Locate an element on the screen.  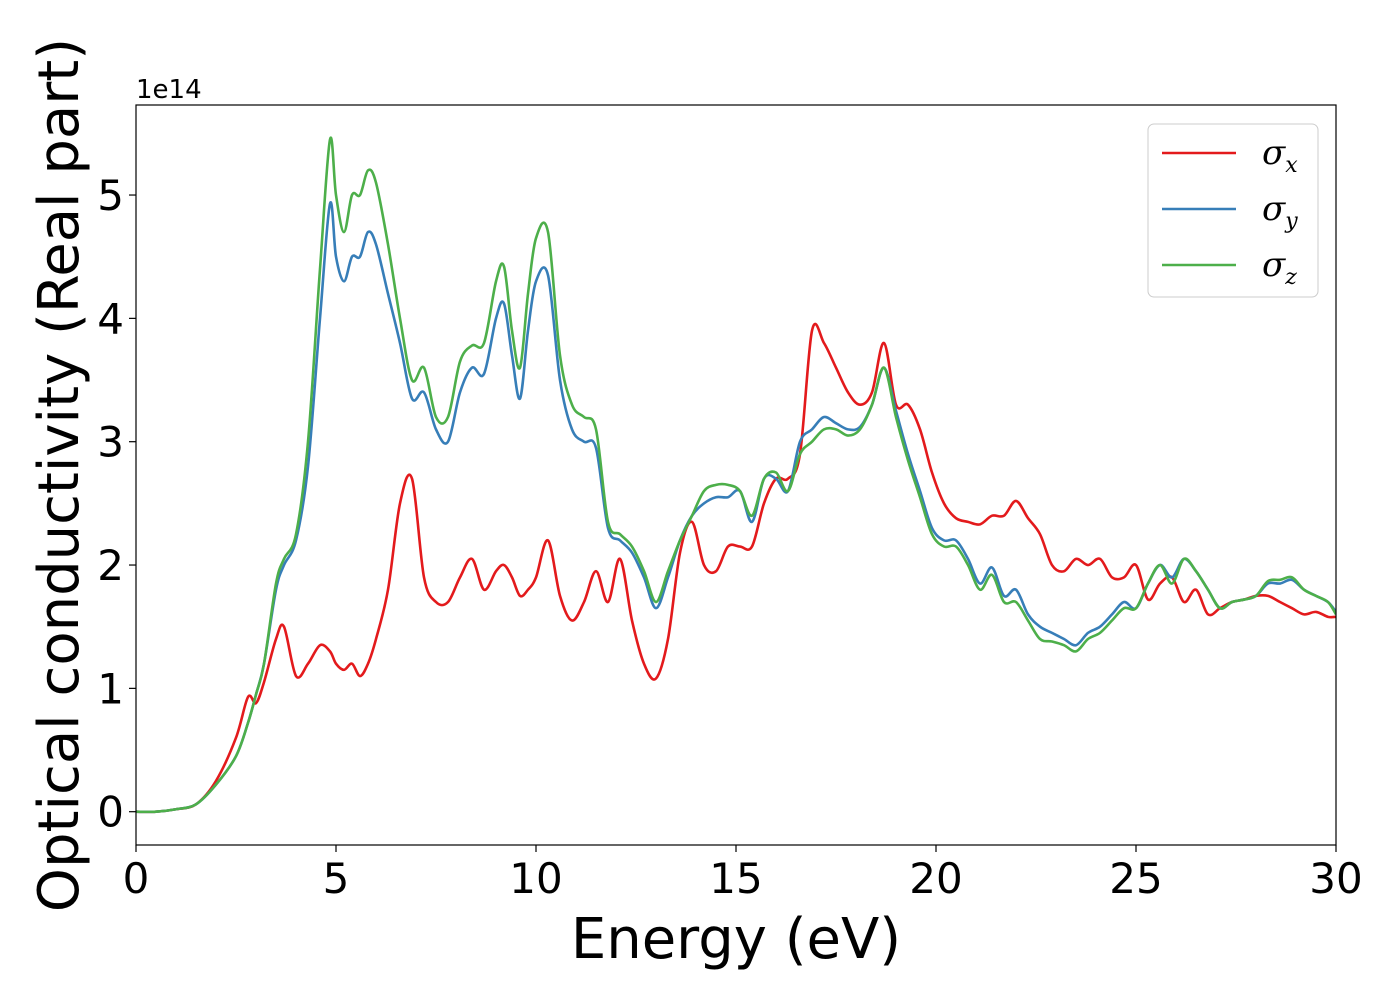
legend-box is located at coordinates (1233, 210).